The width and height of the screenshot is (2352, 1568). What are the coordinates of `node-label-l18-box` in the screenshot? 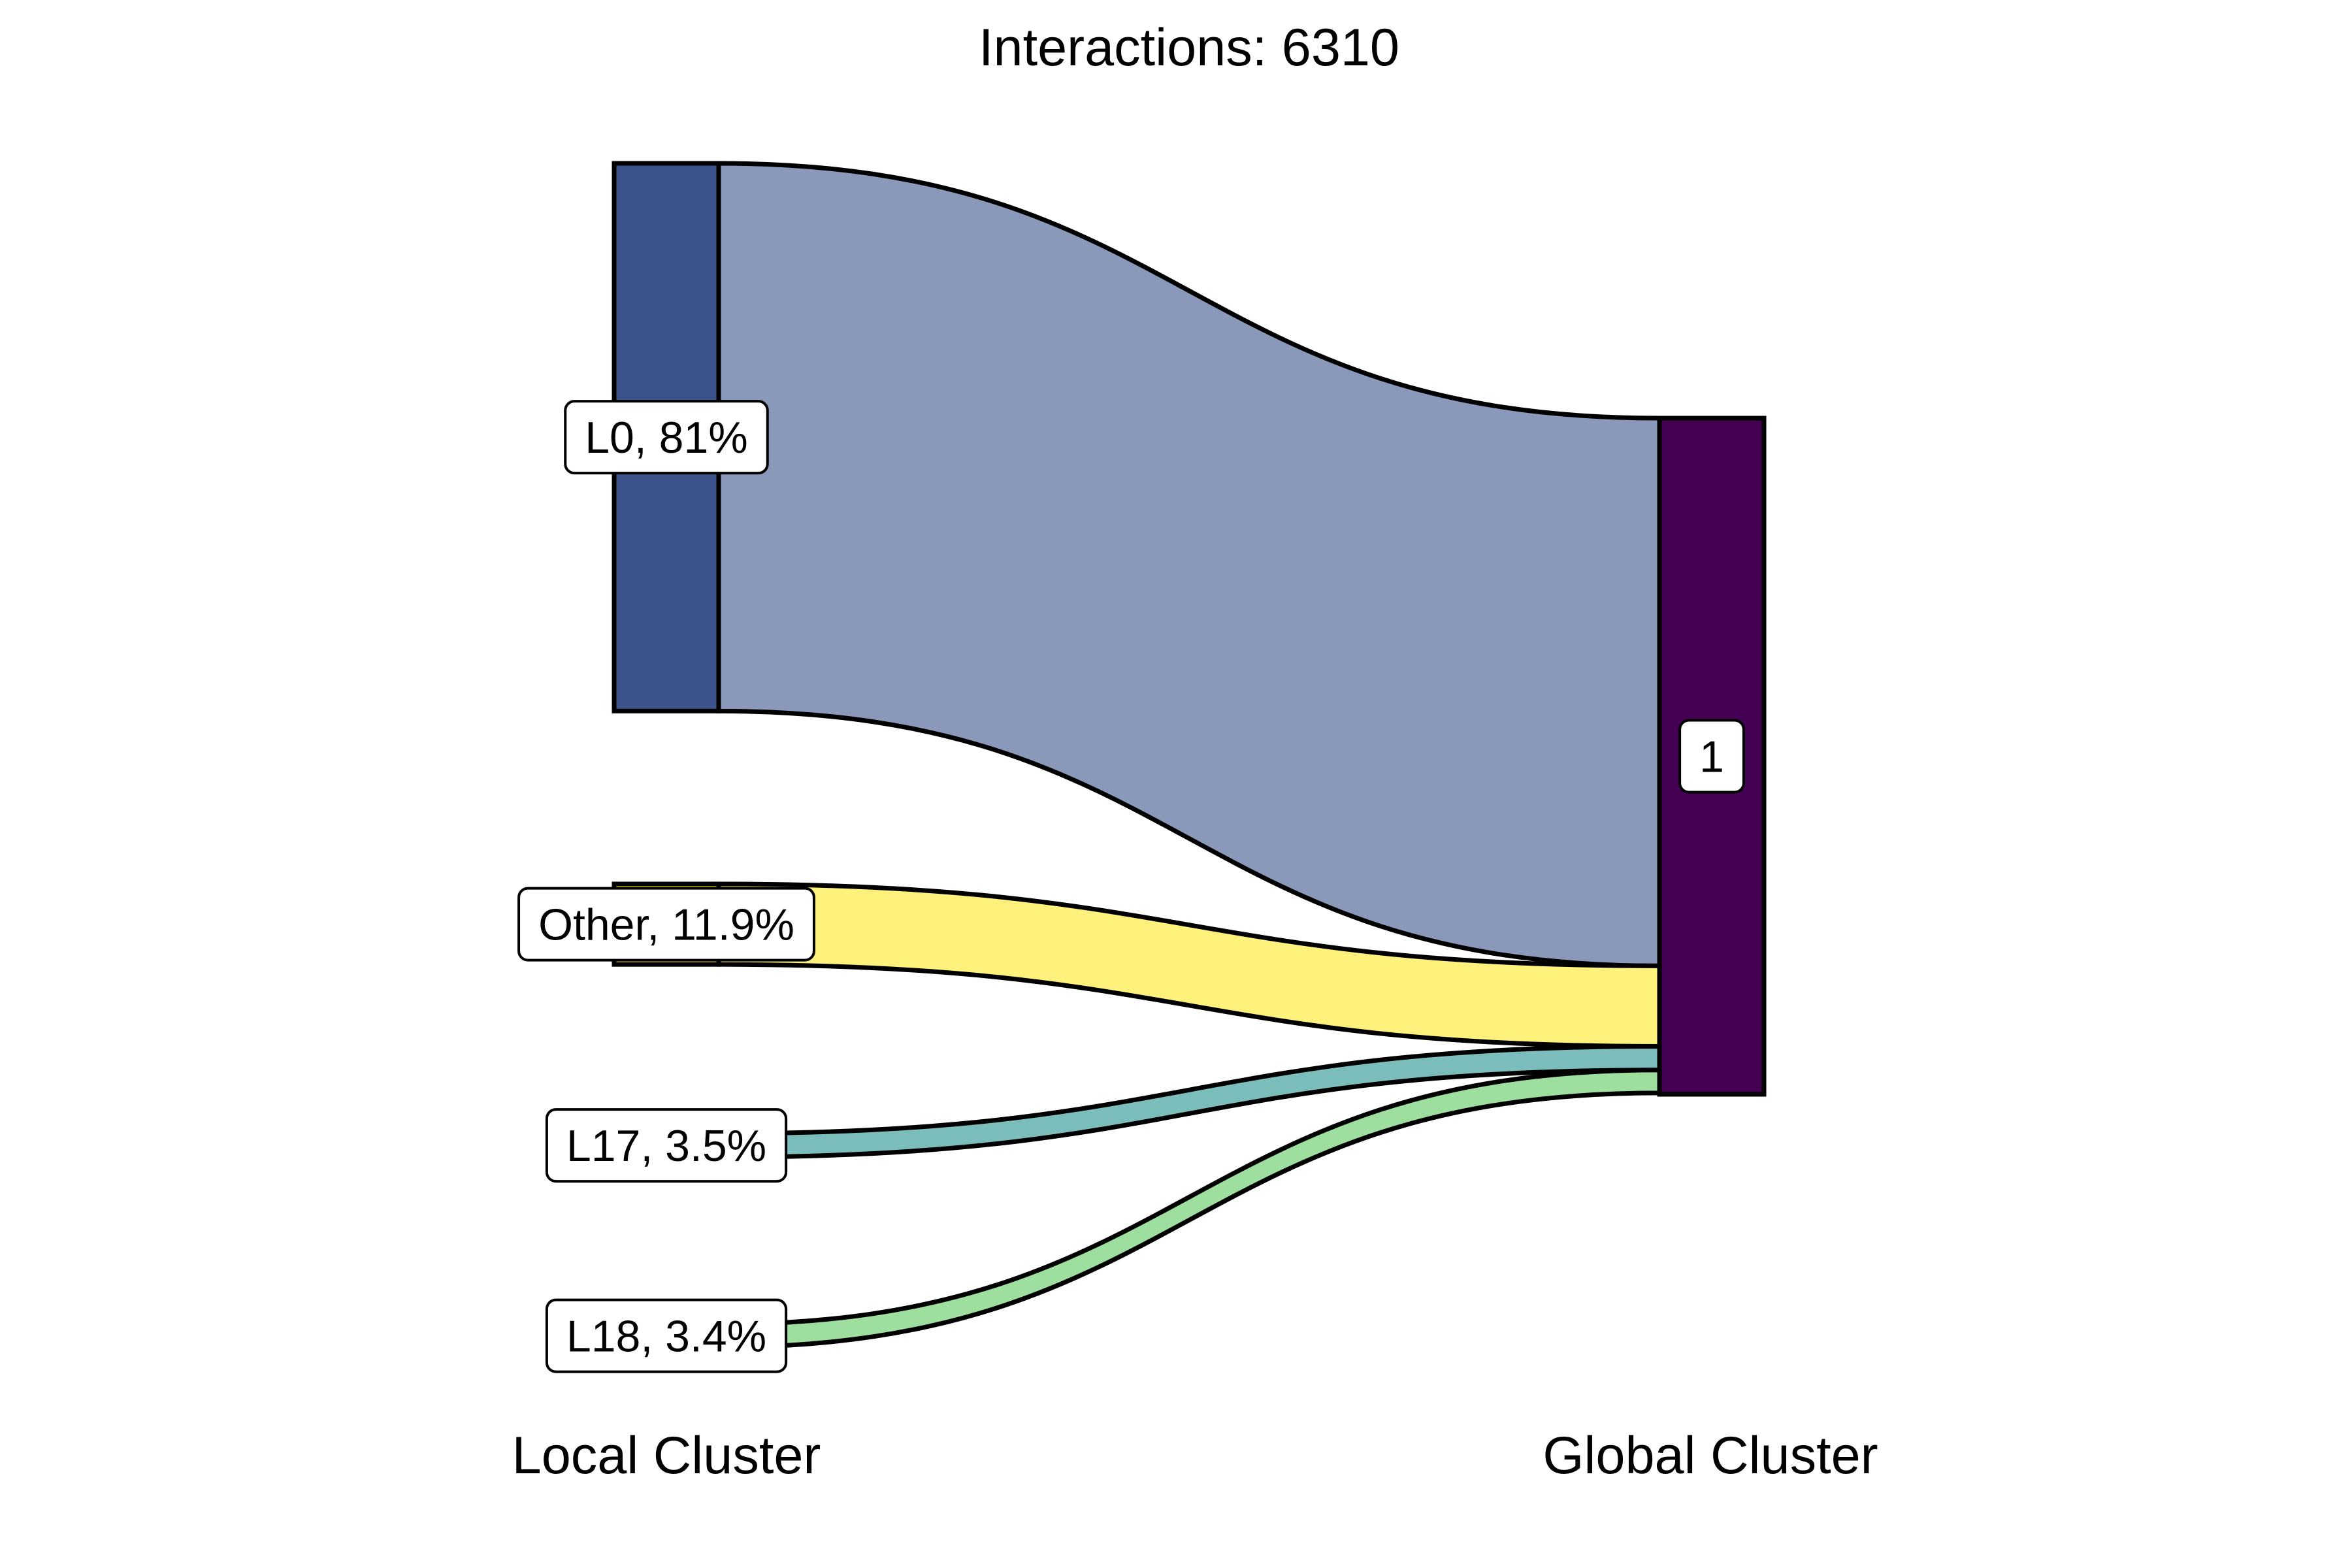 It's located at (666, 1335).